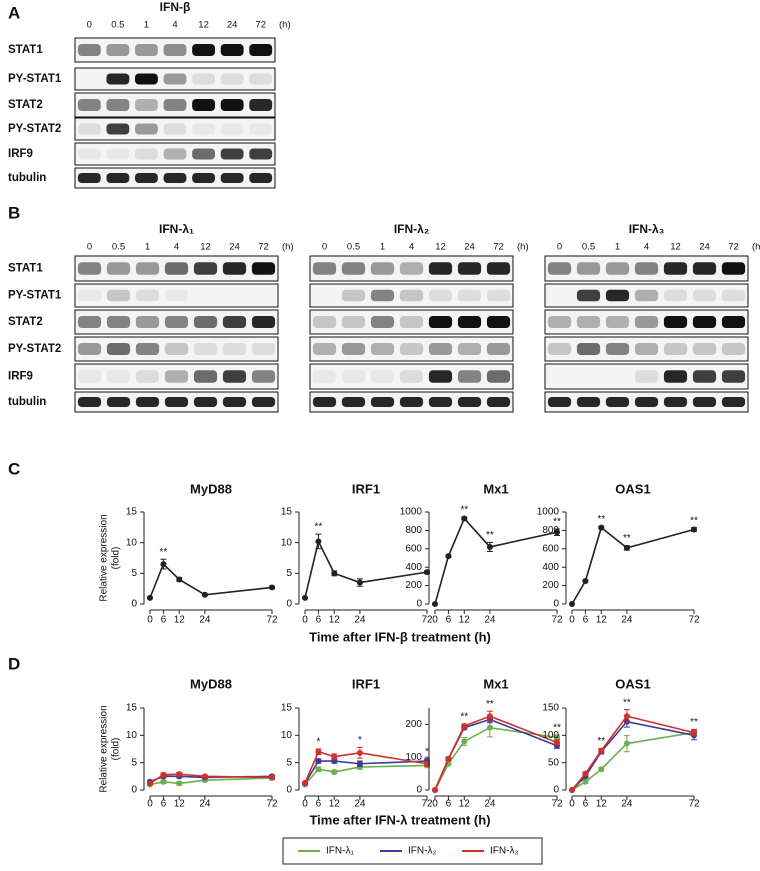  What do you see at coordinates (550, 548) in the screenshot?
I see `y-tick-label: 600` at bounding box center [550, 548].